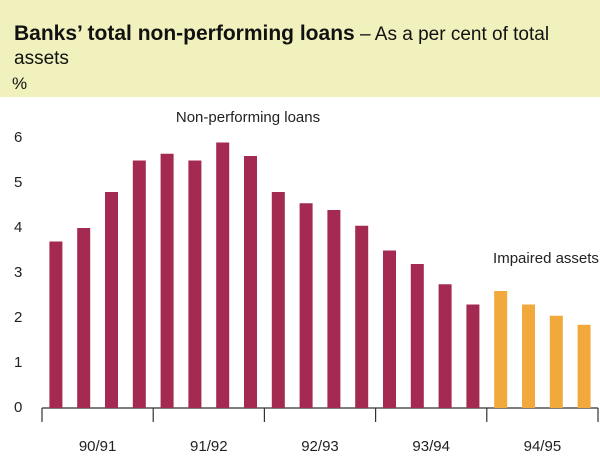 This screenshot has height=469, width=600. I want to click on y-tick-label: 5, so click(18, 182).